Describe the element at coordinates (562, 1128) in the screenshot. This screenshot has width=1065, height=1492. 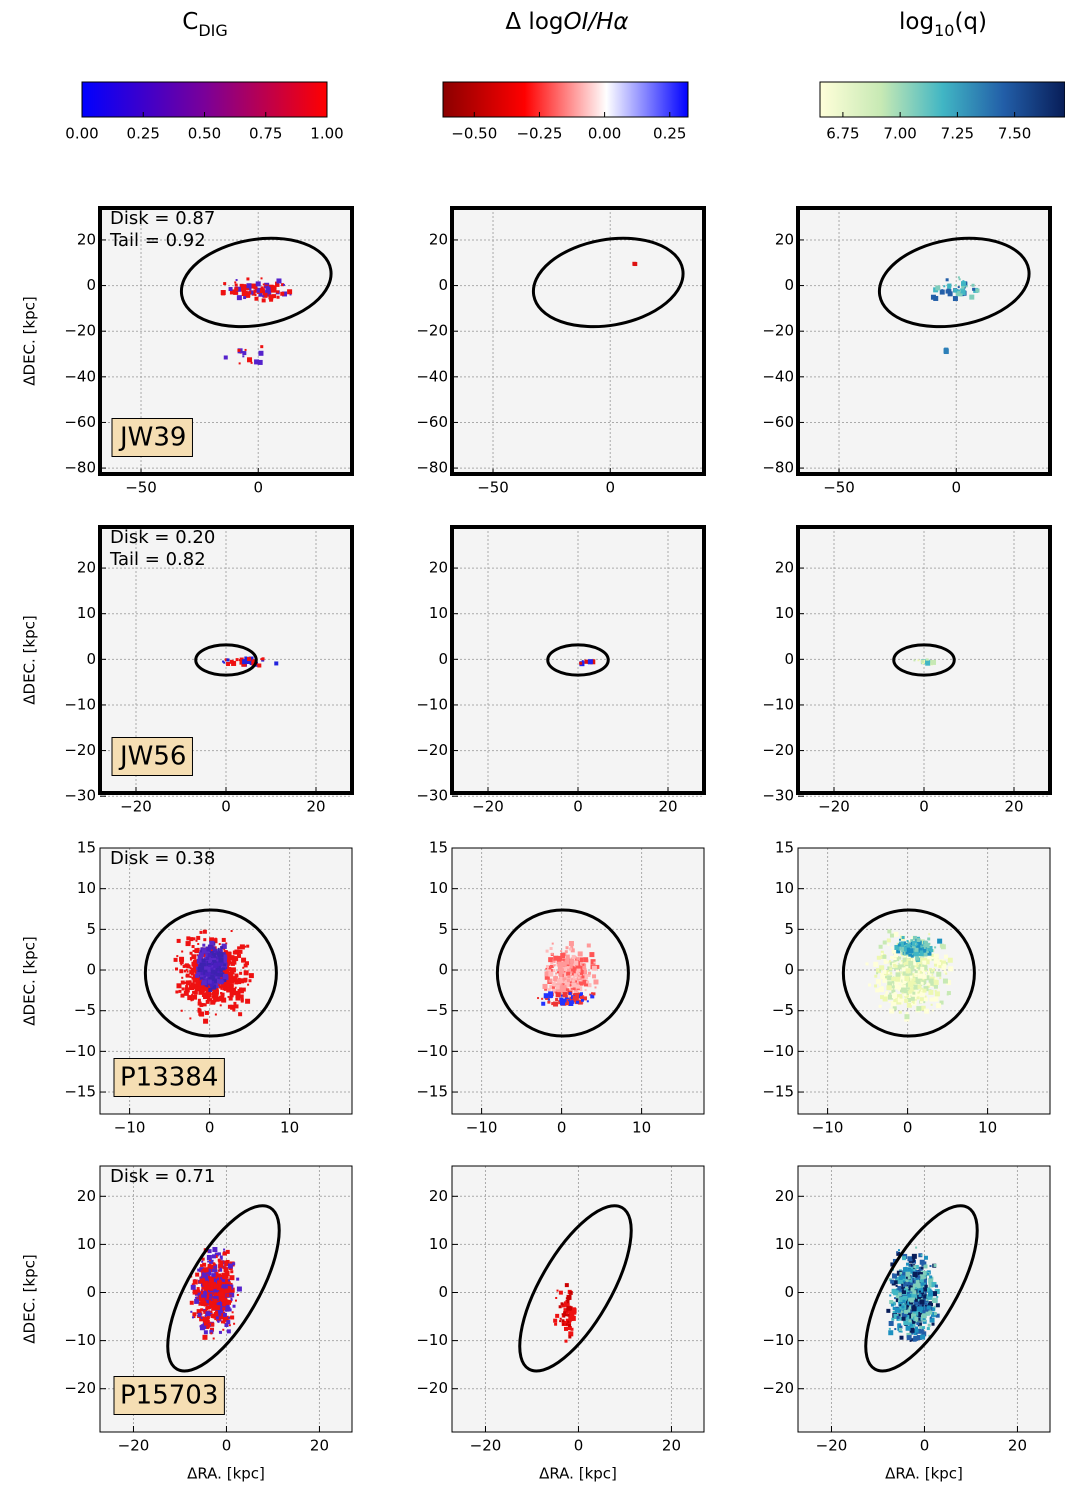
I see `x-tick-label: 0` at that location.